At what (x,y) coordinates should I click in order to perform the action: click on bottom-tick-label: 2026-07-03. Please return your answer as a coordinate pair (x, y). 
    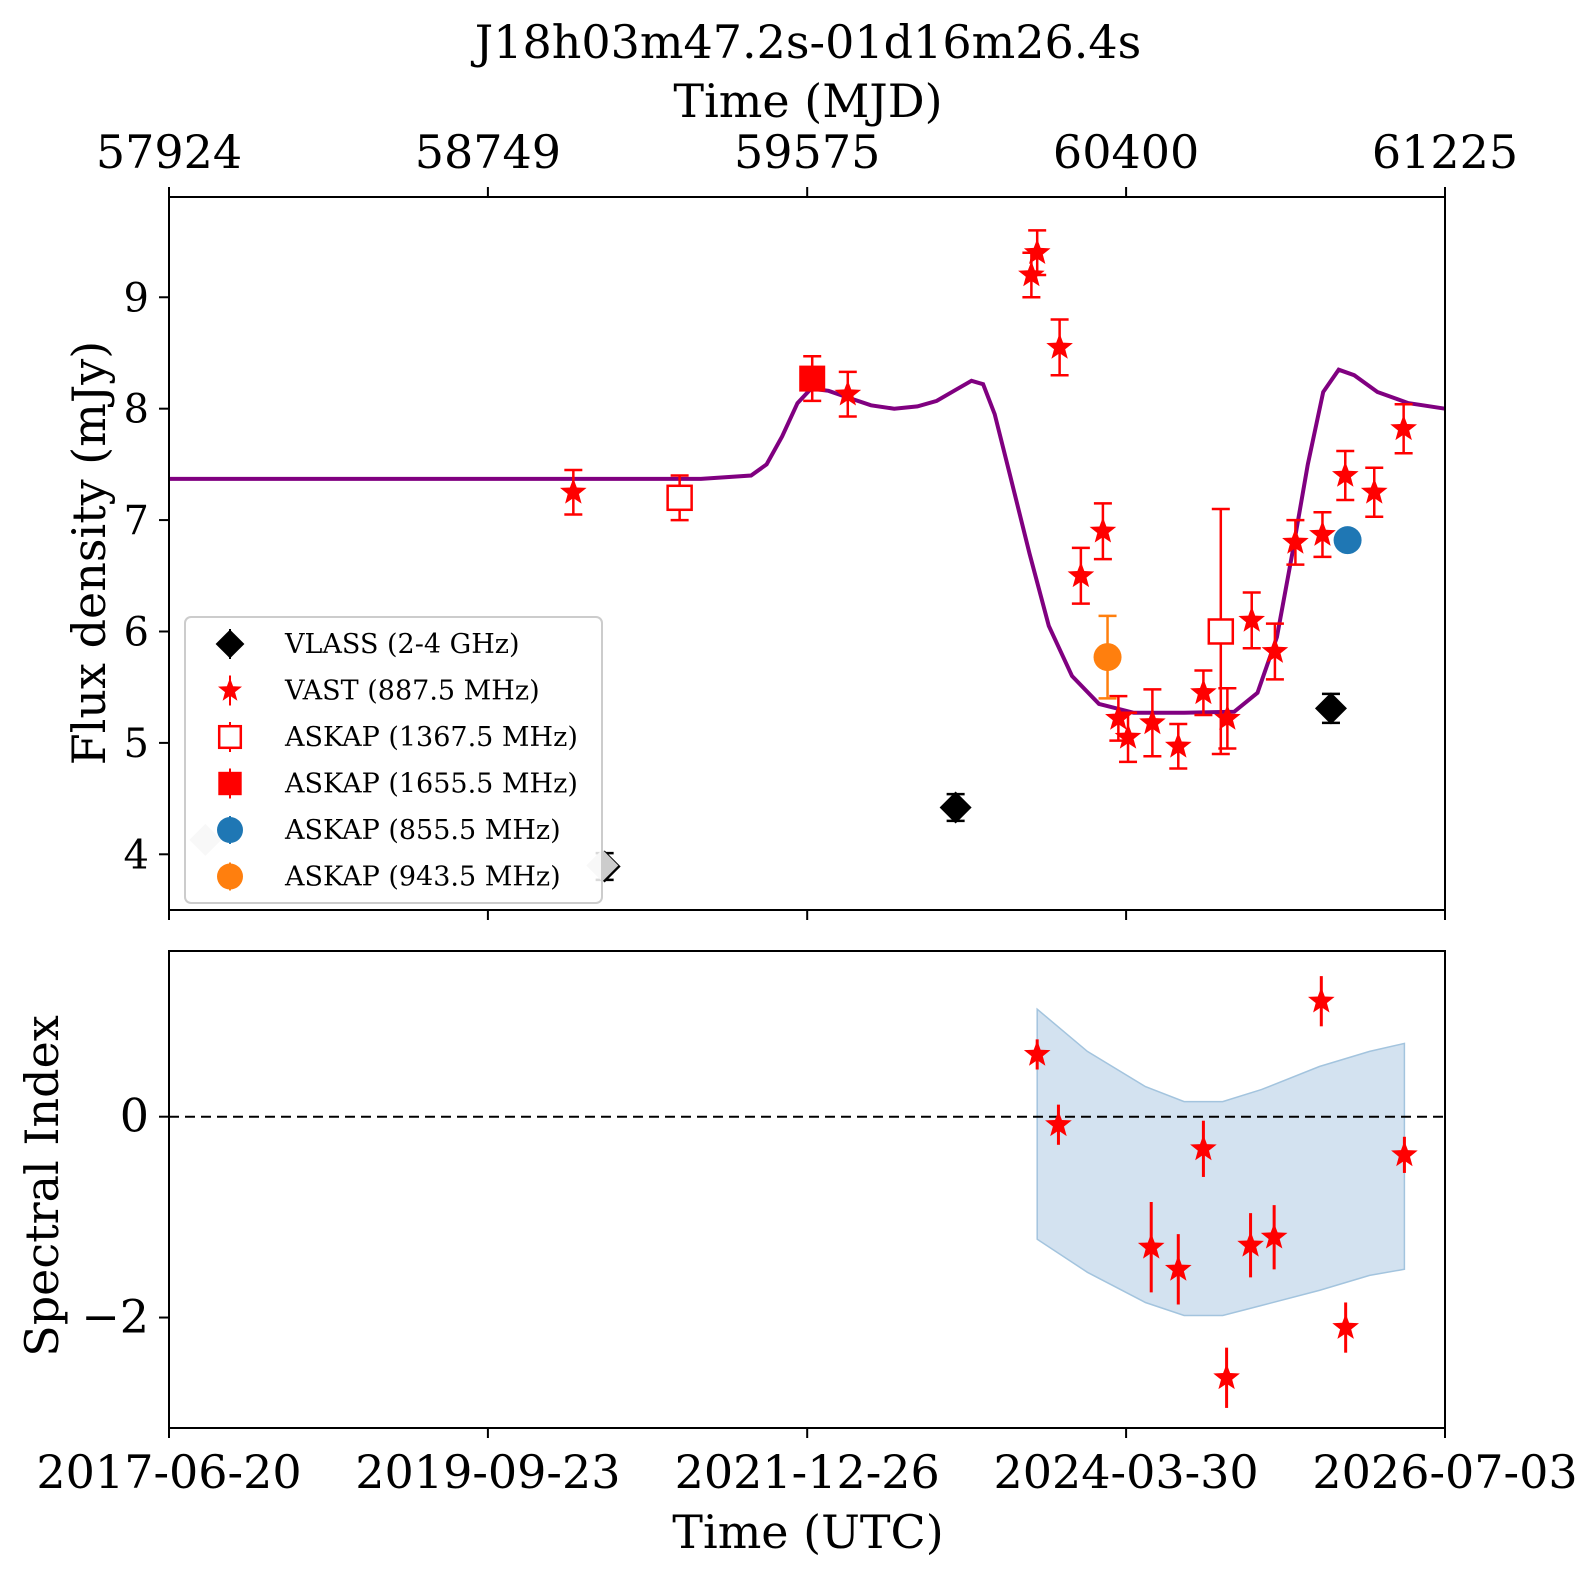
    Looking at the image, I should click on (1444, 1472).